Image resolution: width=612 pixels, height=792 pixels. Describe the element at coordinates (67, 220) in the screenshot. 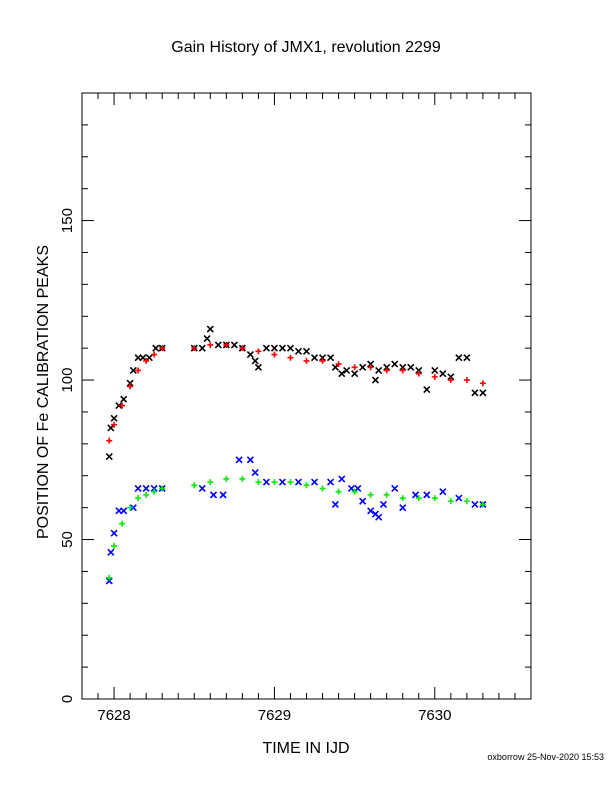

I see `y-tick-label: 150` at that location.